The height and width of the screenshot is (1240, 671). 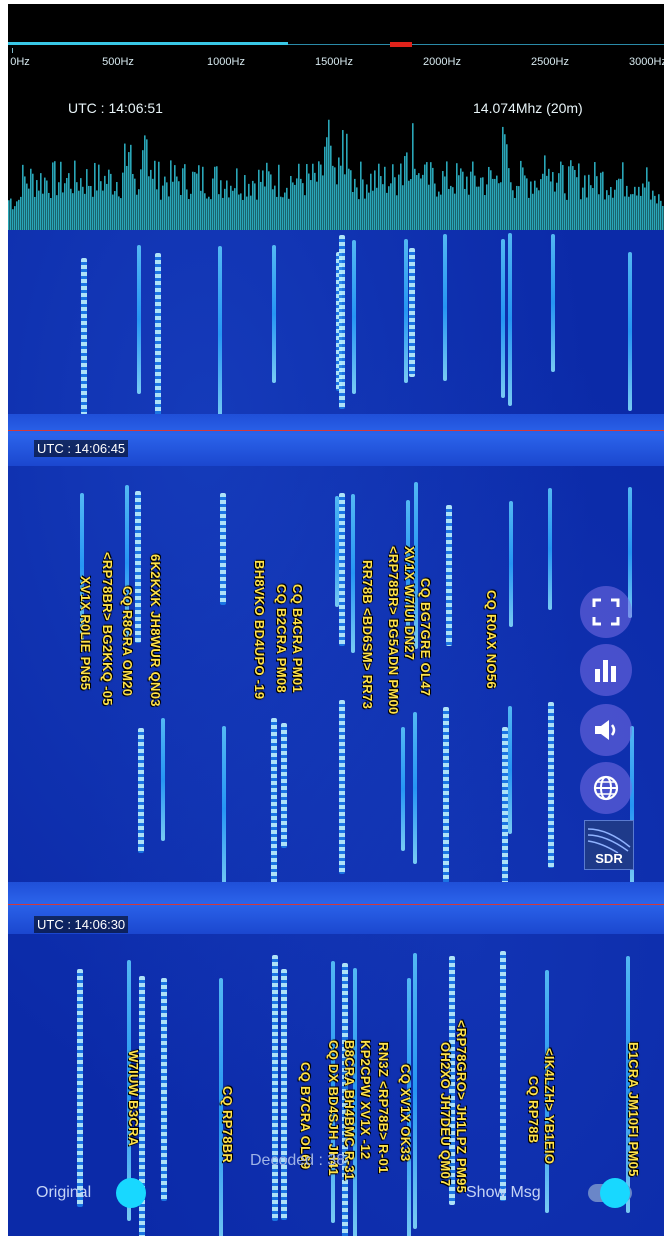 What do you see at coordinates (259, 630) in the screenshot?
I see `decoded-message: BH8VKO BD4UPO -19` at bounding box center [259, 630].